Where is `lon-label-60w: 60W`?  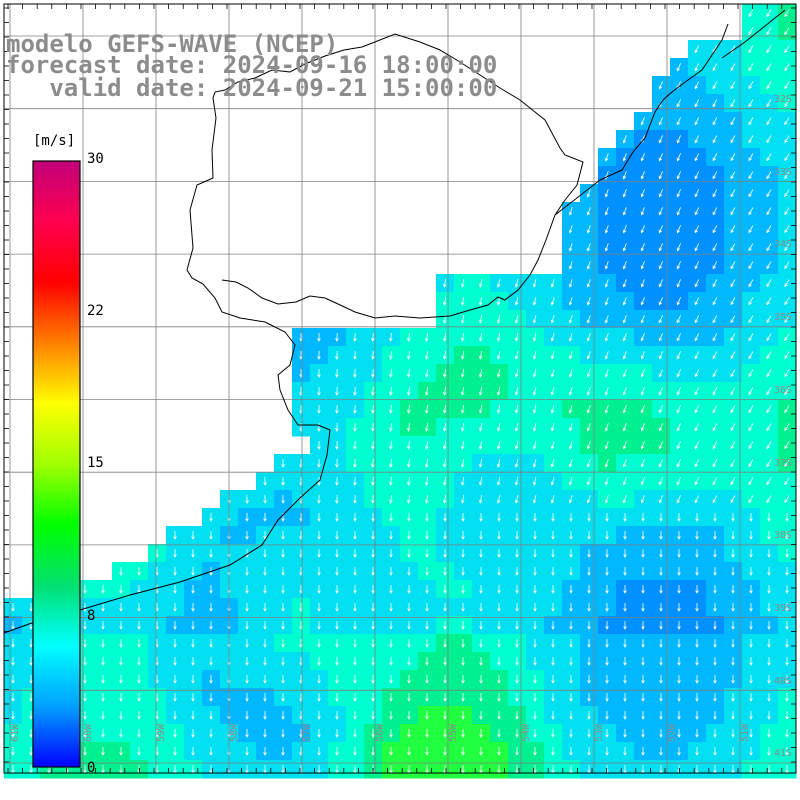 lon-label-60w: 60W is located at coordinates (88, 732).